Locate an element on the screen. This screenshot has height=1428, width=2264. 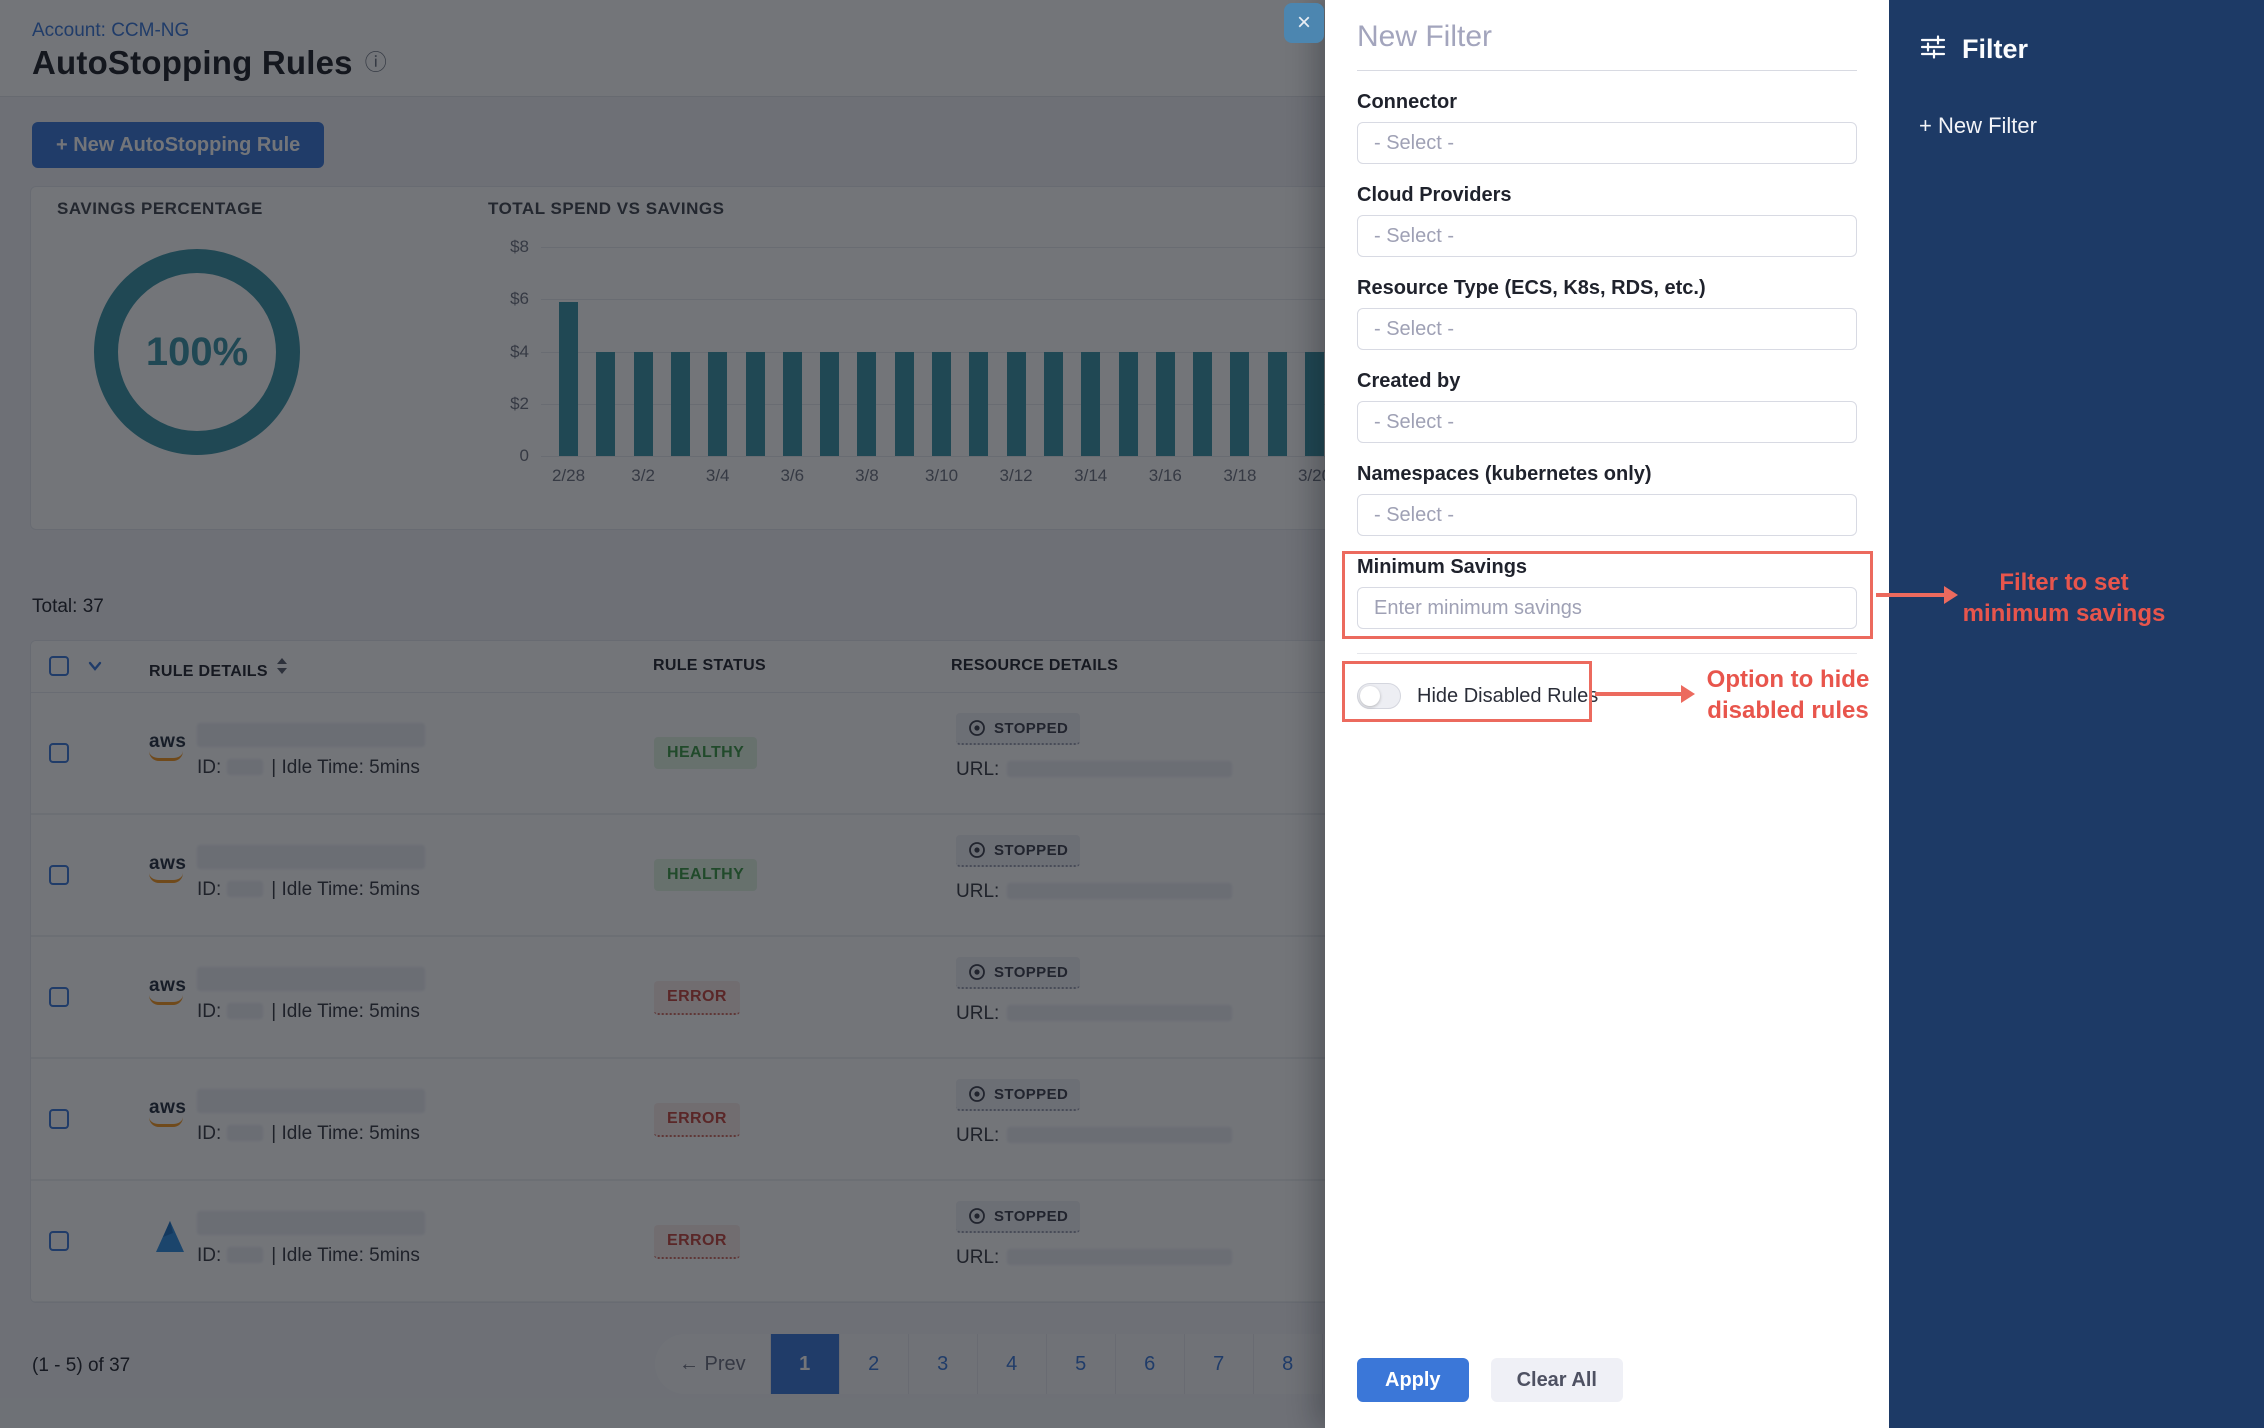
side-panel-title: Filter is located at coordinates (1995, 49).